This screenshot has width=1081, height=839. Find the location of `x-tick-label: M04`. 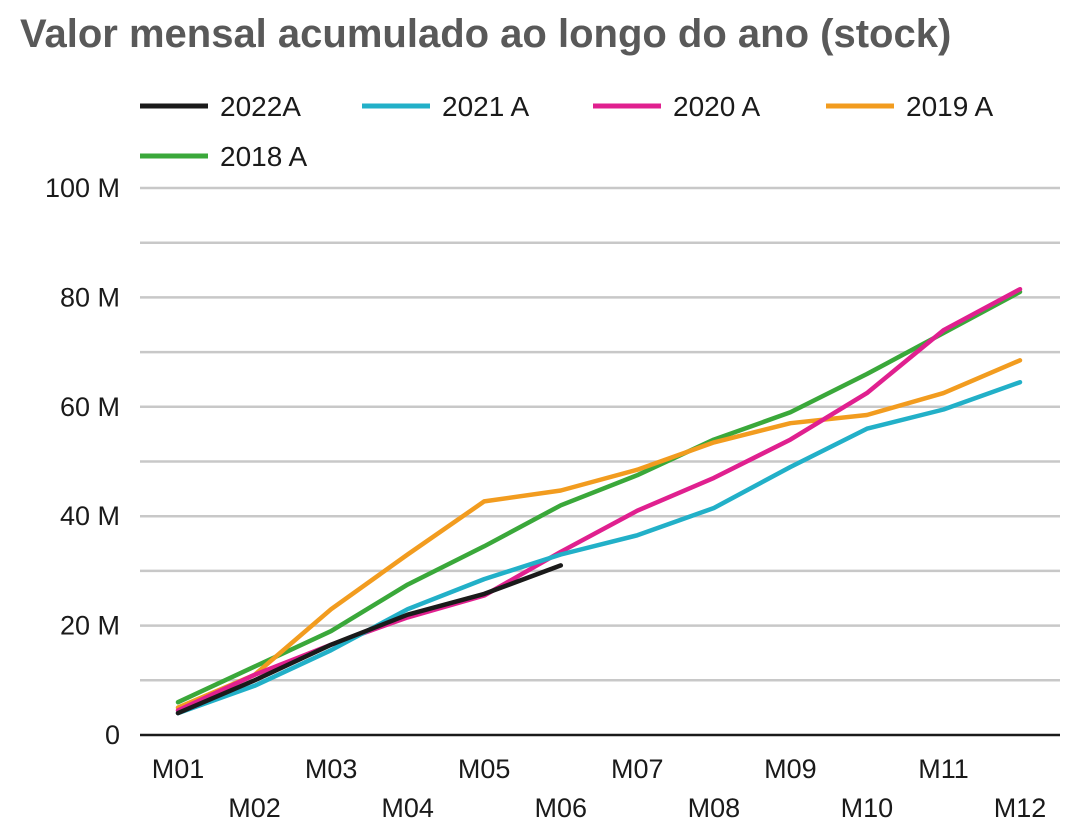

x-tick-label: M04 is located at coordinates (407, 808).